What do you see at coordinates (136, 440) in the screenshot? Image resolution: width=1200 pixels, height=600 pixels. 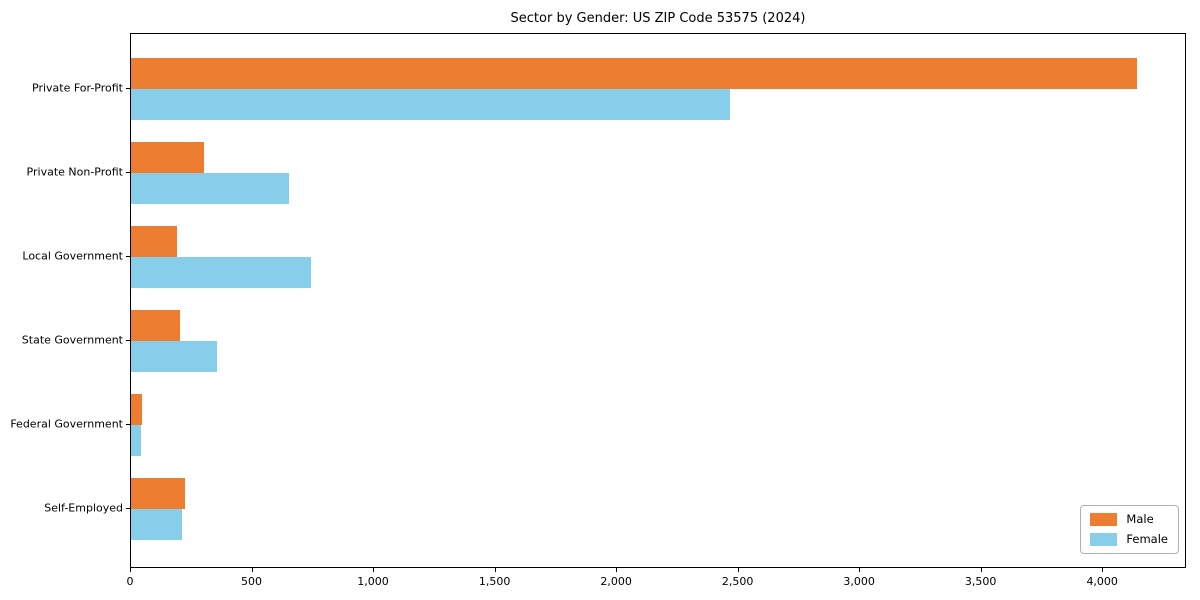 I see `bar-female-federal-government` at bounding box center [136, 440].